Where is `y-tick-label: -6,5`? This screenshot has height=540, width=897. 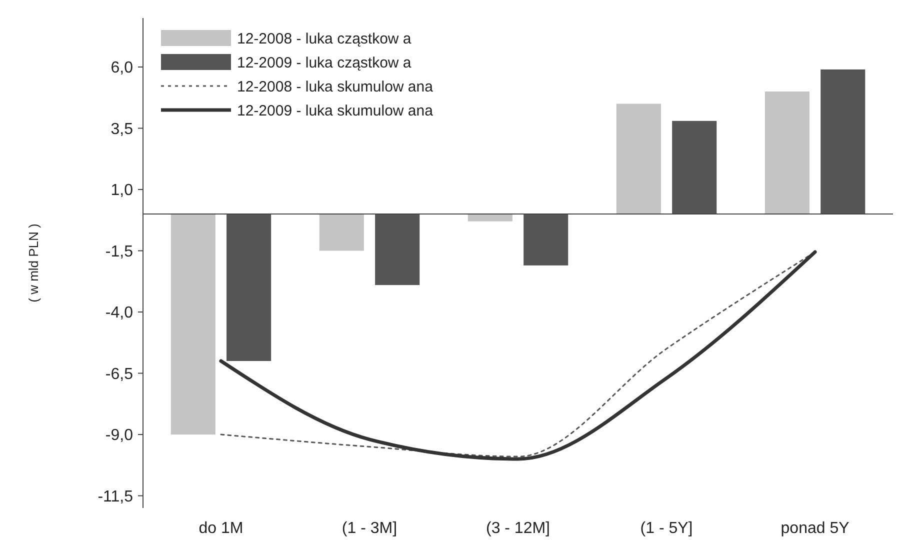 y-tick-label: -6,5 is located at coordinates (119, 374).